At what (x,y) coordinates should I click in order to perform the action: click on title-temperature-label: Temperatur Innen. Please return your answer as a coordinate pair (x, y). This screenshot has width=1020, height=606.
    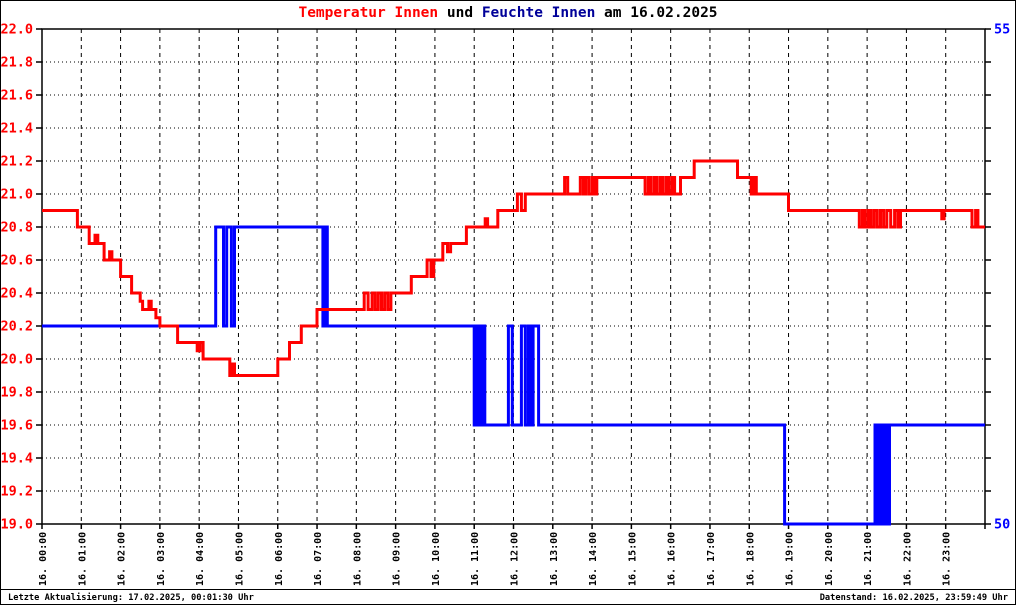
    Looking at the image, I should click on (368, 13).